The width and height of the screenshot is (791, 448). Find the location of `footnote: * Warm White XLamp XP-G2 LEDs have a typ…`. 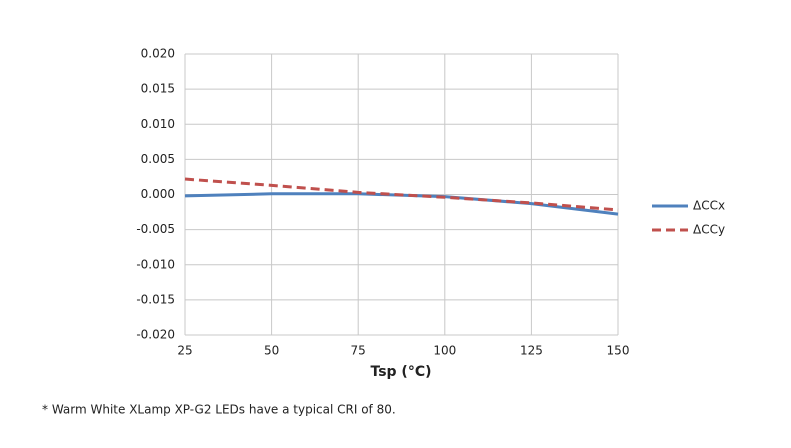

footnote: * Warm White XLamp XP-G2 LEDs have a typ… is located at coordinates (219, 410).